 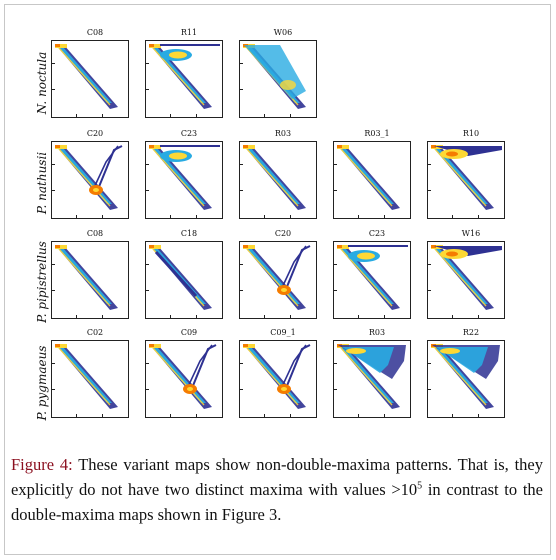 I want to click on map-panel: R10, so click(x=471, y=177).